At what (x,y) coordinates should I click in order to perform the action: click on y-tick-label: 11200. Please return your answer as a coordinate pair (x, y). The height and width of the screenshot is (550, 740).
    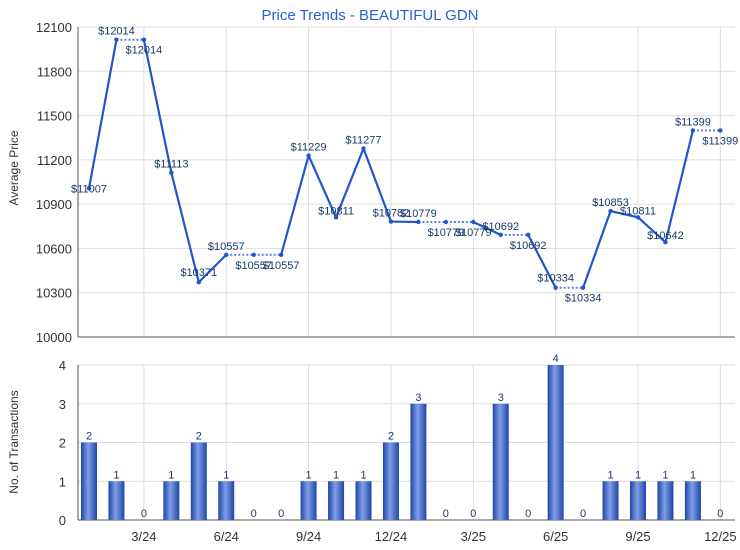
    Looking at the image, I should click on (54, 160).